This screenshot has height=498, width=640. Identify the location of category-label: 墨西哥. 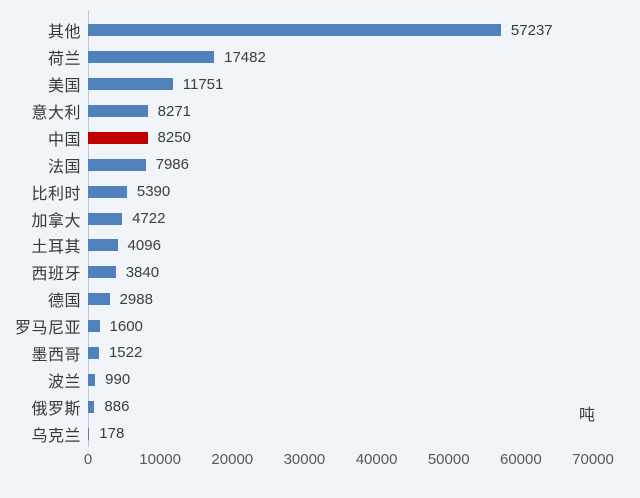
(56, 355).